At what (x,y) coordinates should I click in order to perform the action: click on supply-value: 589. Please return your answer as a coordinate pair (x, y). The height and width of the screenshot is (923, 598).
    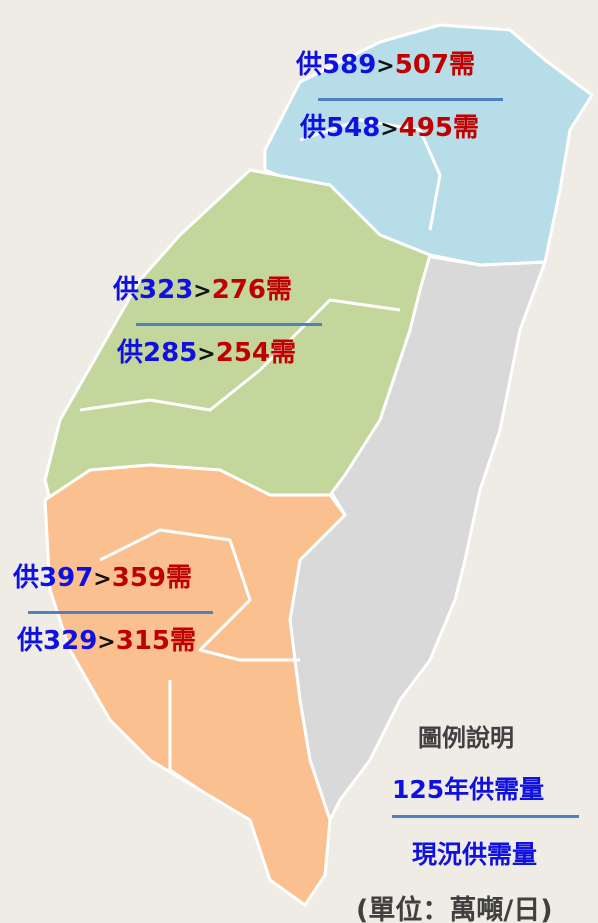
    Looking at the image, I should click on (349, 65).